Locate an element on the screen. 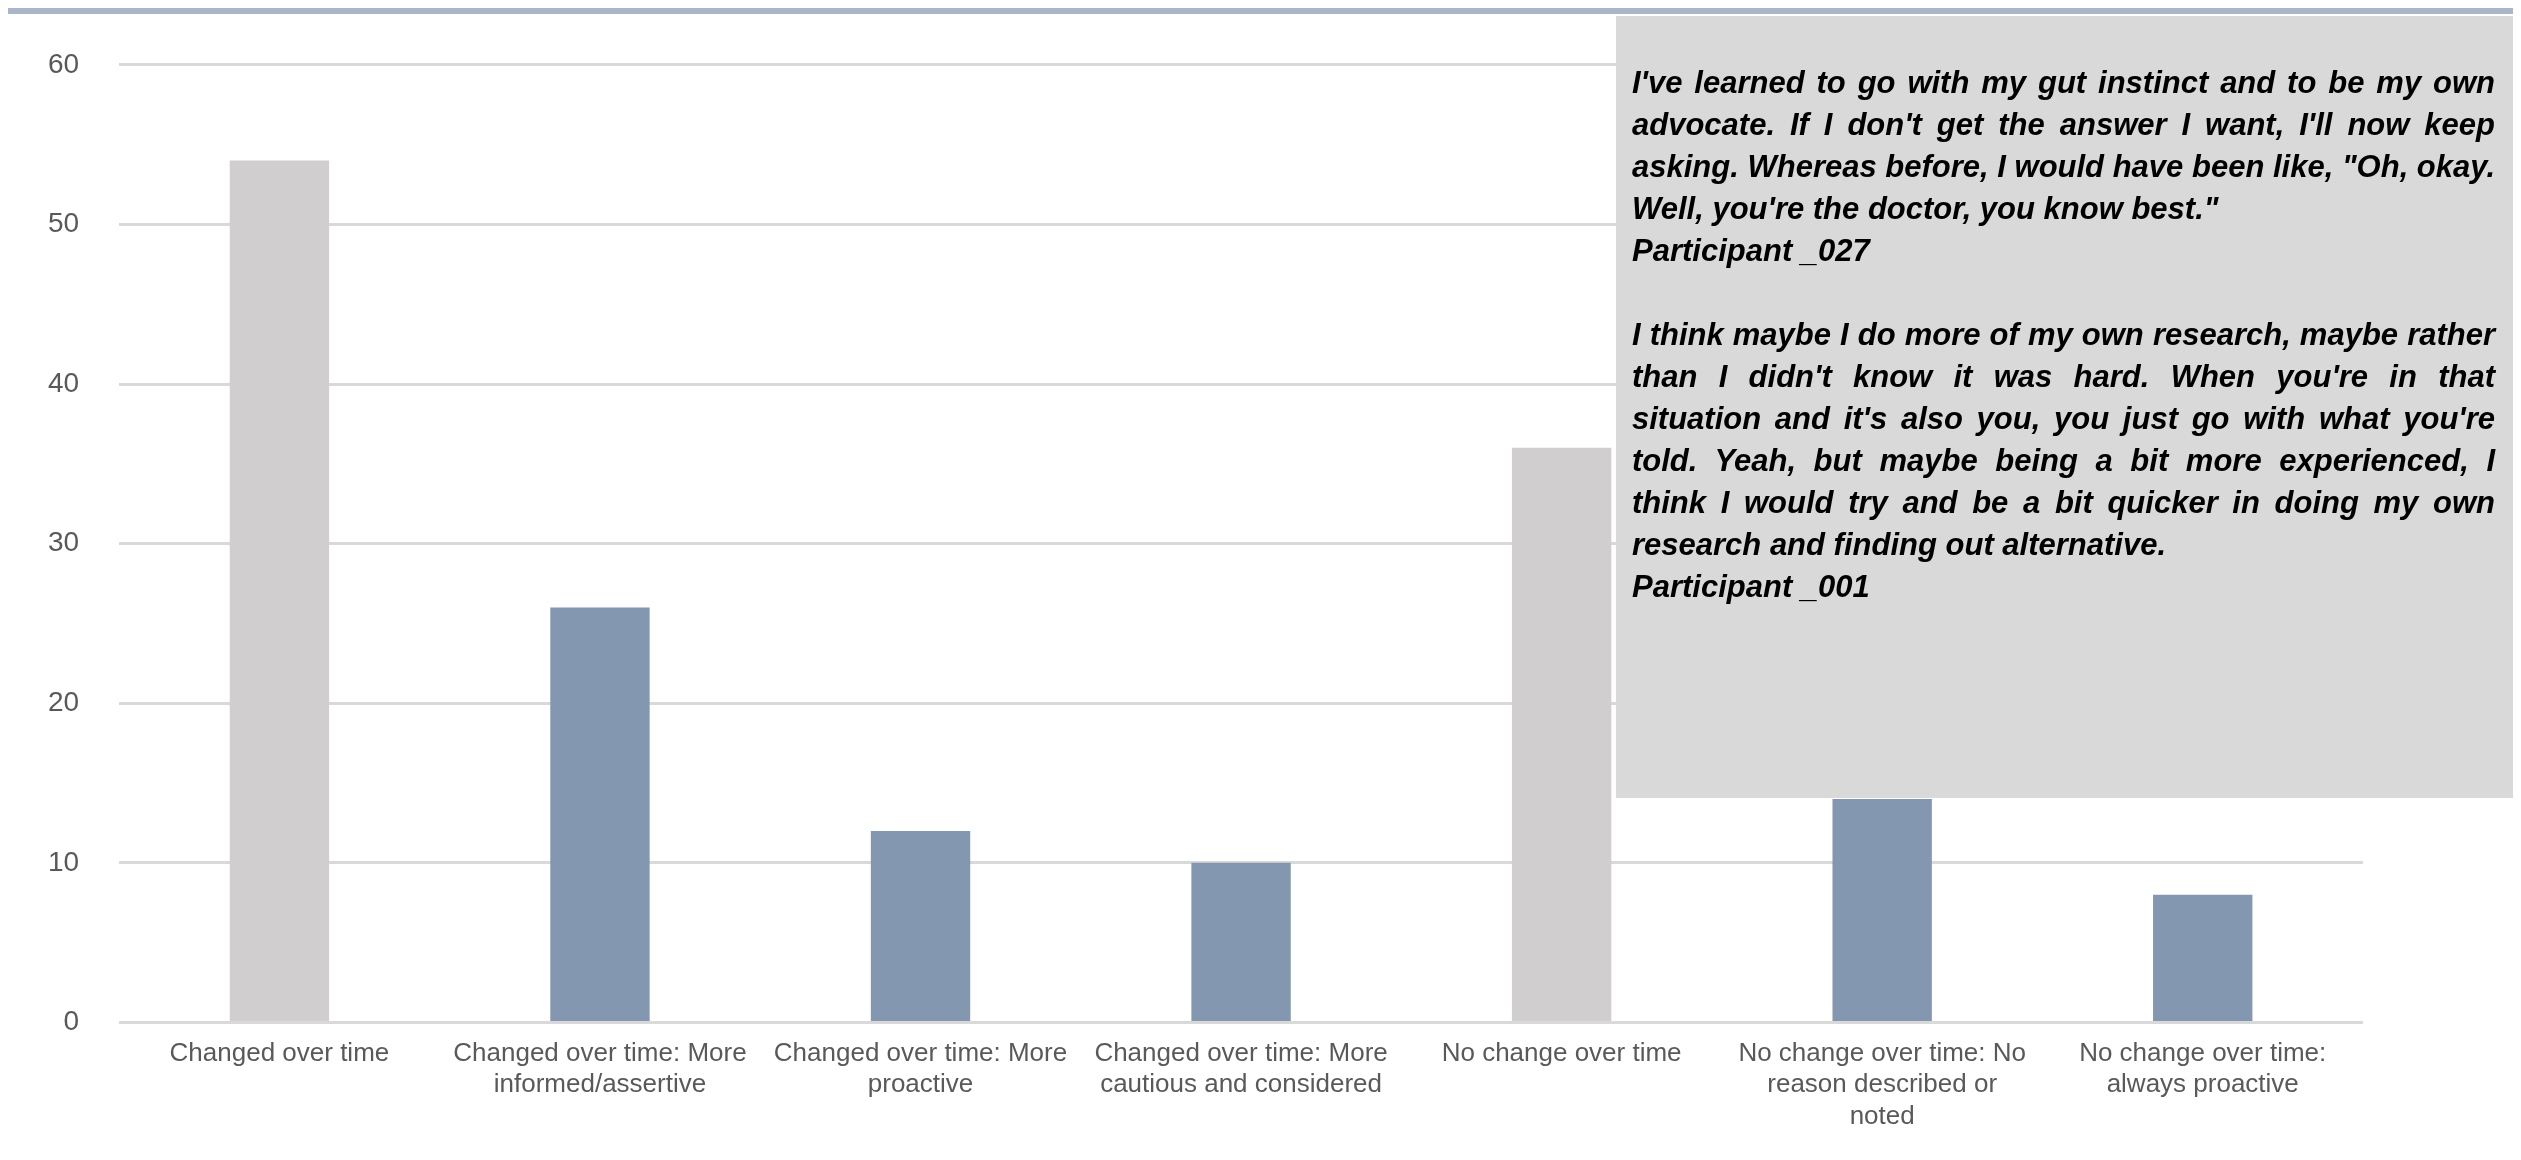 This screenshot has width=2521, height=1160. y-tick-label: 10 is located at coordinates (63, 861).